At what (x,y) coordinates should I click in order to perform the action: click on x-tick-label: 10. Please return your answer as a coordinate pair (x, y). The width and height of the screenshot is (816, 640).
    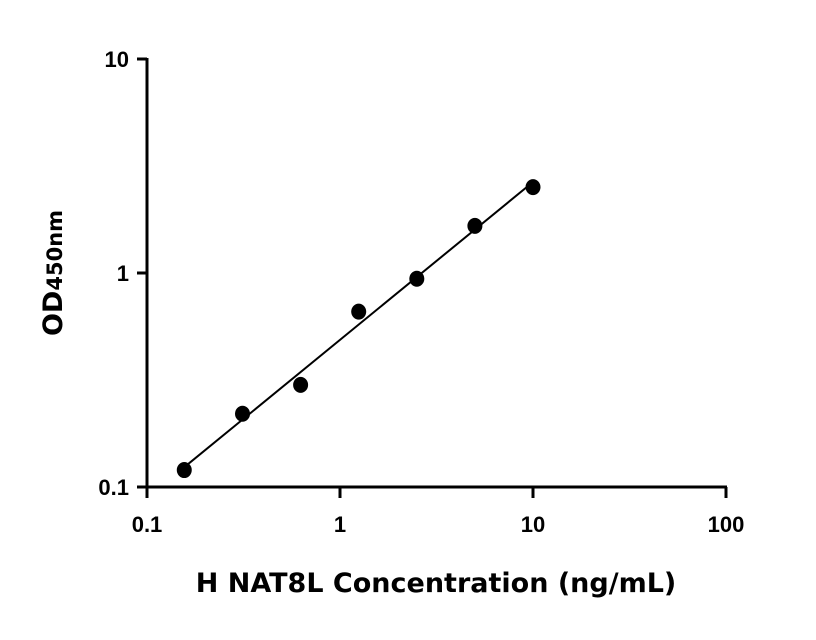
    Looking at the image, I should click on (533, 524).